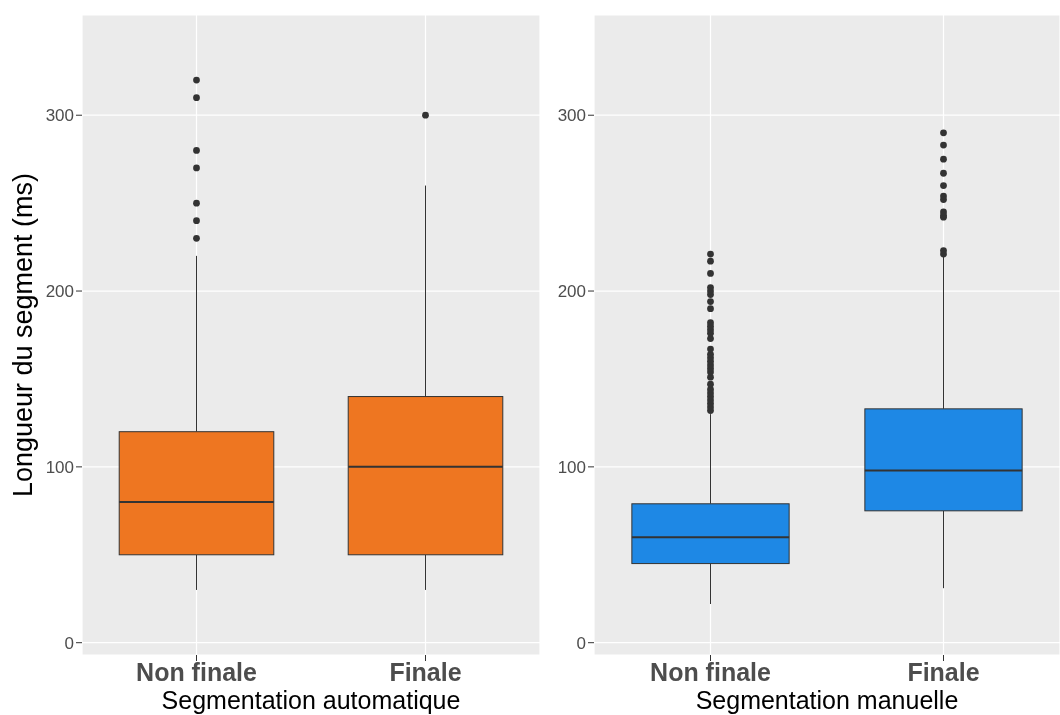 This screenshot has width=1060, height=715. What do you see at coordinates (827, 700) in the screenshot?
I see `x-axis-title: Segmentation manuelle` at bounding box center [827, 700].